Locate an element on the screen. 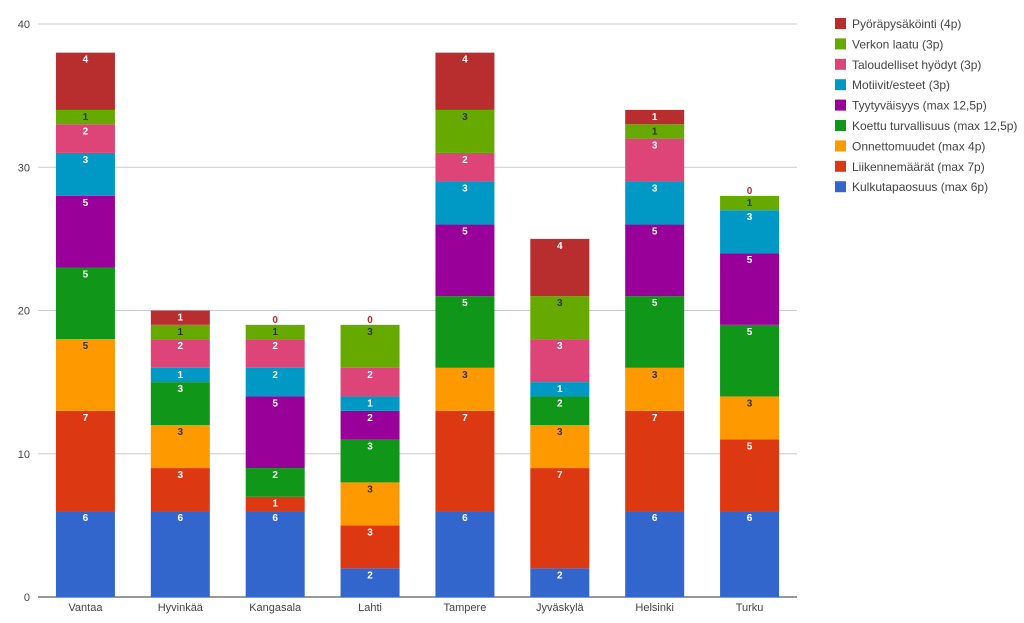  legend-label: Liikennemäärät (max 7p) is located at coordinates (918, 167).